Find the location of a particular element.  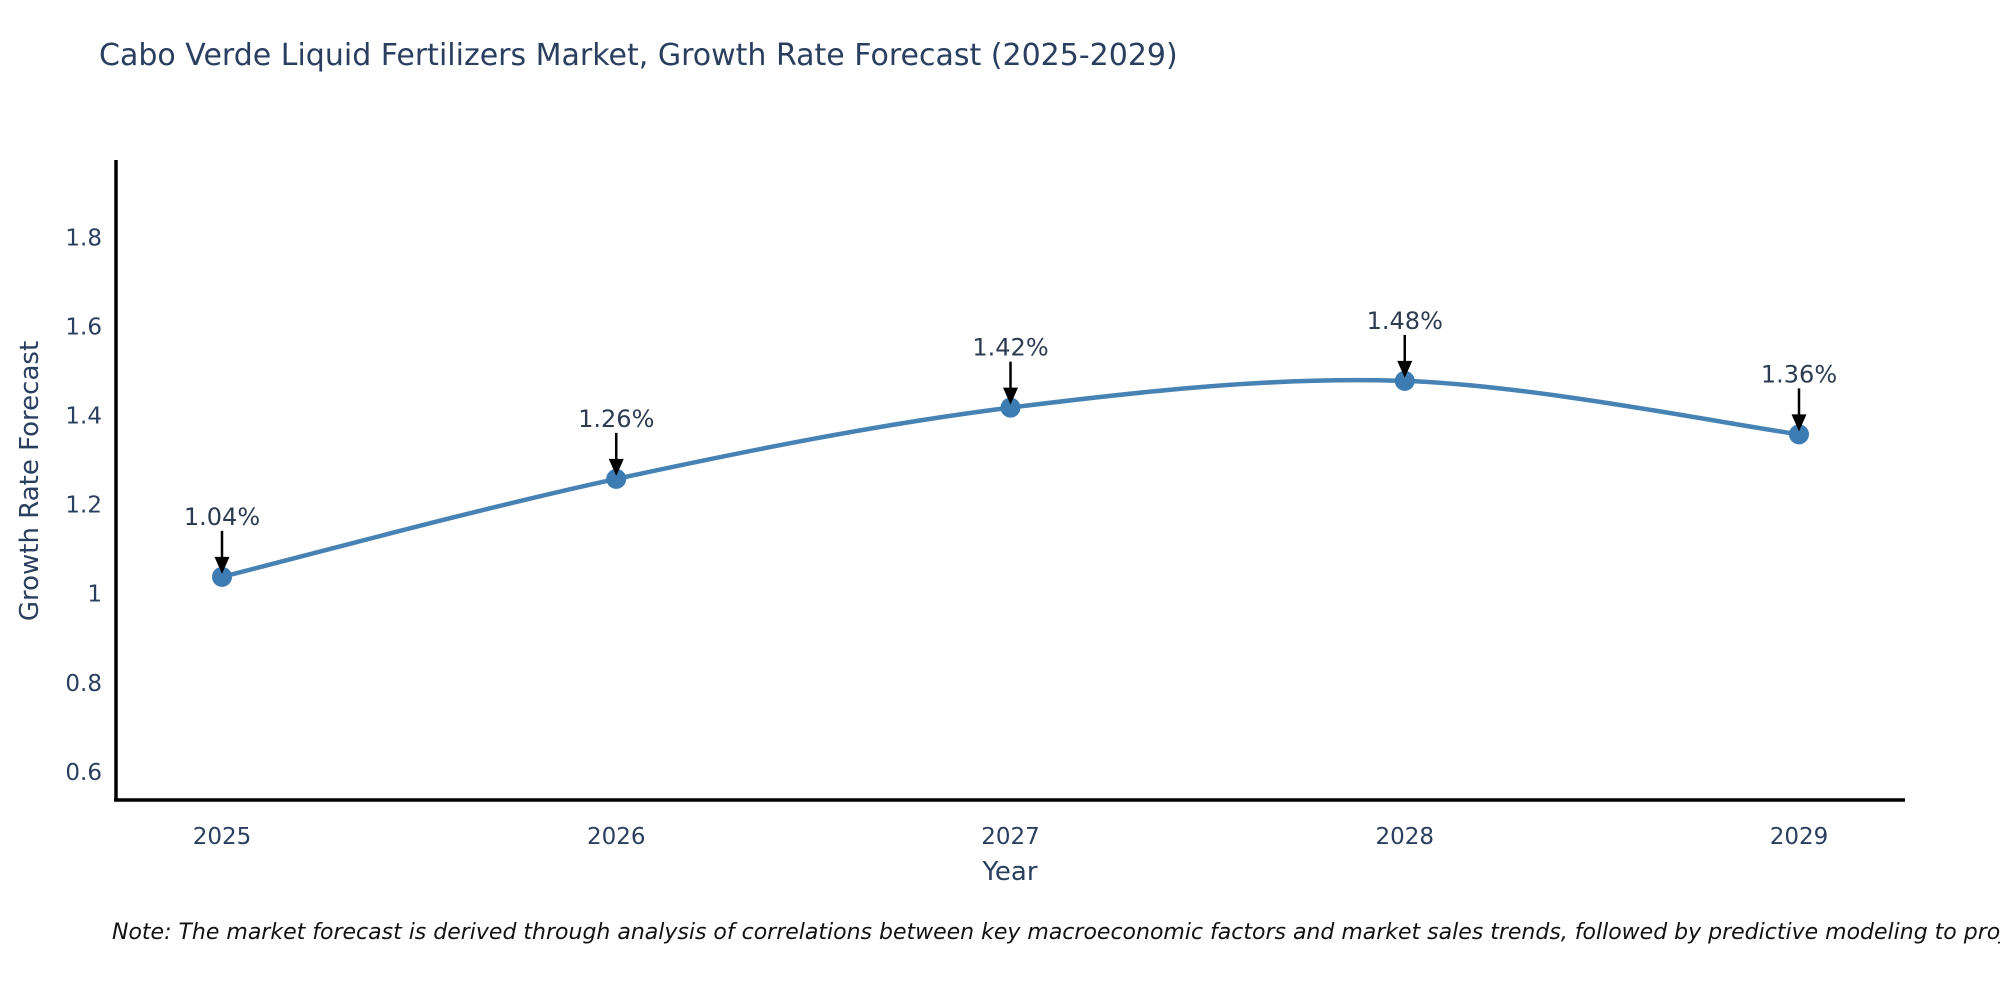

y-tick-label: 1.6 is located at coordinates (83, 327).